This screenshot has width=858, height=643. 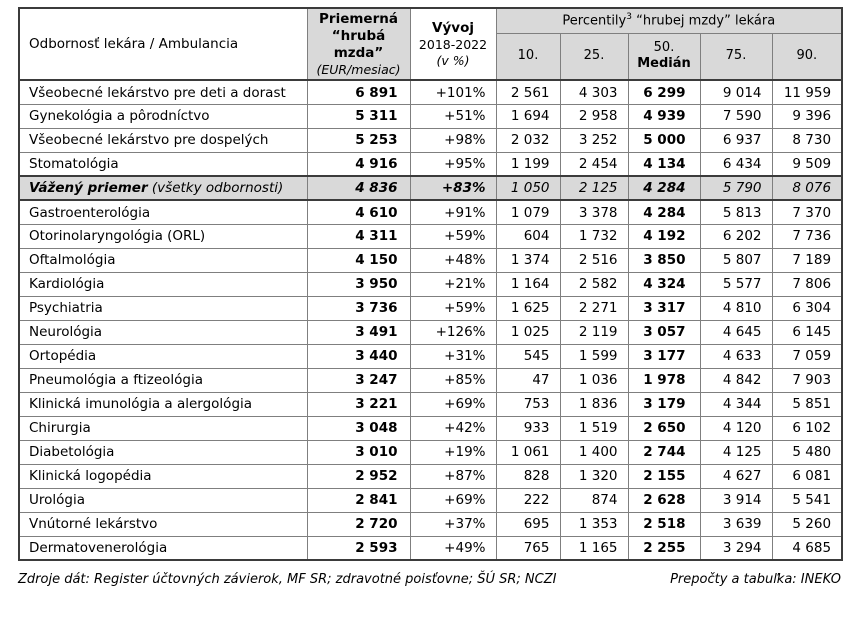 What do you see at coordinates (664, 140) in the screenshot?
I see `percentile-50-median-cell: 5 000` at bounding box center [664, 140].